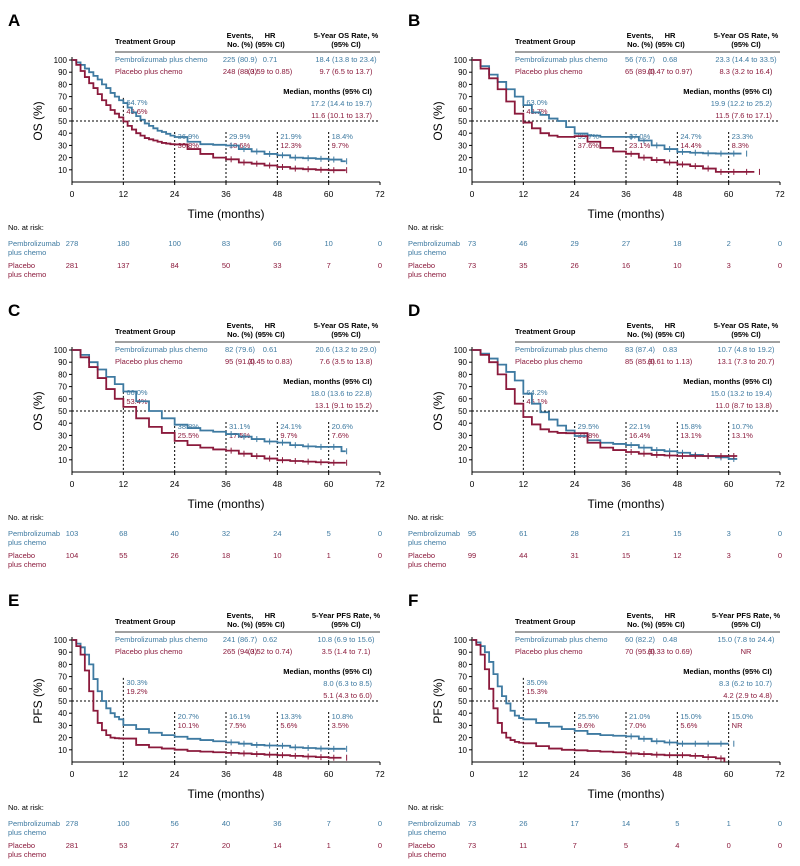  What do you see at coordinates (137, 111) in the screenshot?
I see `landmark-label-placebo: 49.6%` at bounding box center [137, 111].